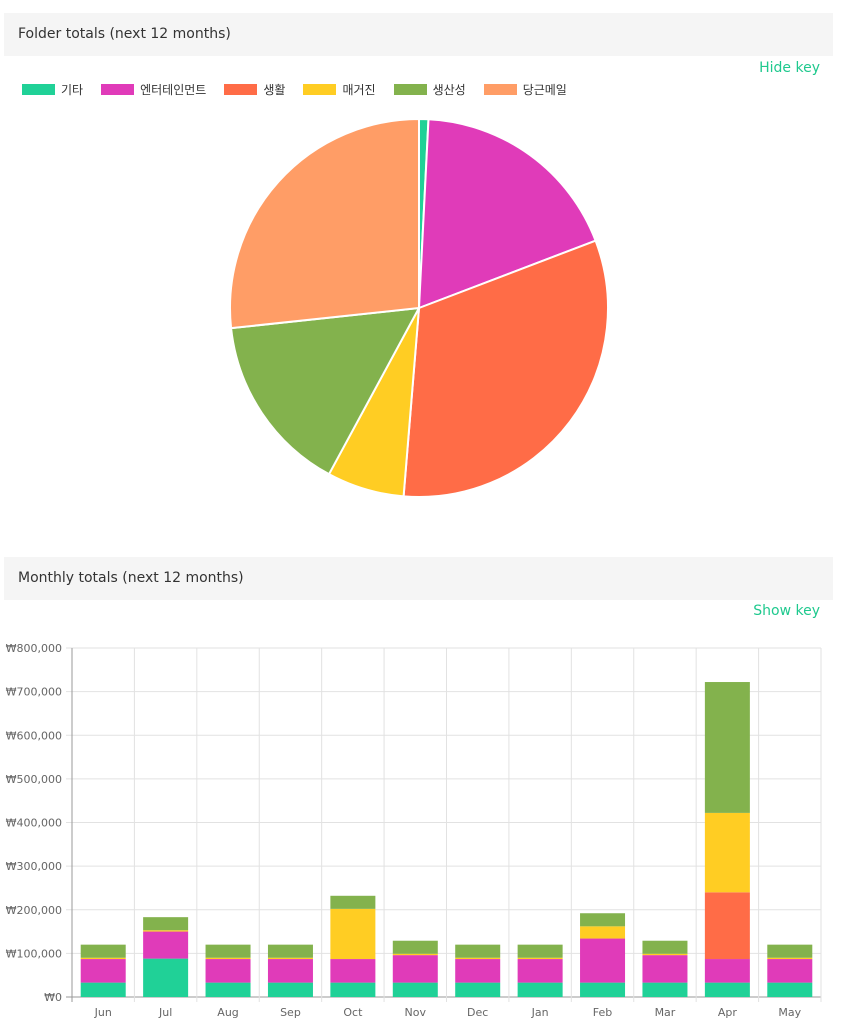  Describe the element at coordinates (153, 89) in the screenshot. I see `legend-item: 엔터테인먼트` at that location.